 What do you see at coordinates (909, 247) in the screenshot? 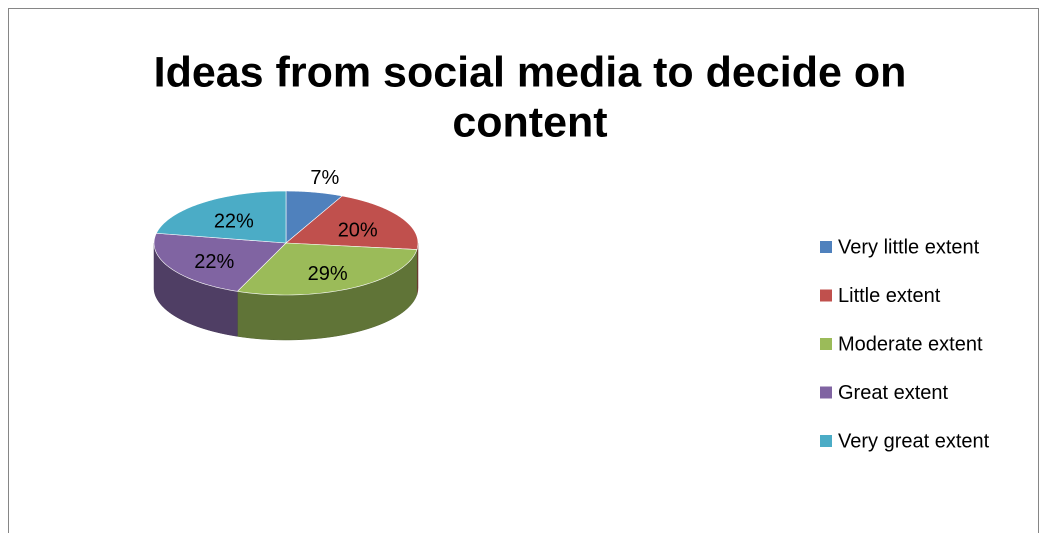
I see `legend-label: Very little extent` at bounding box center [909, 247].